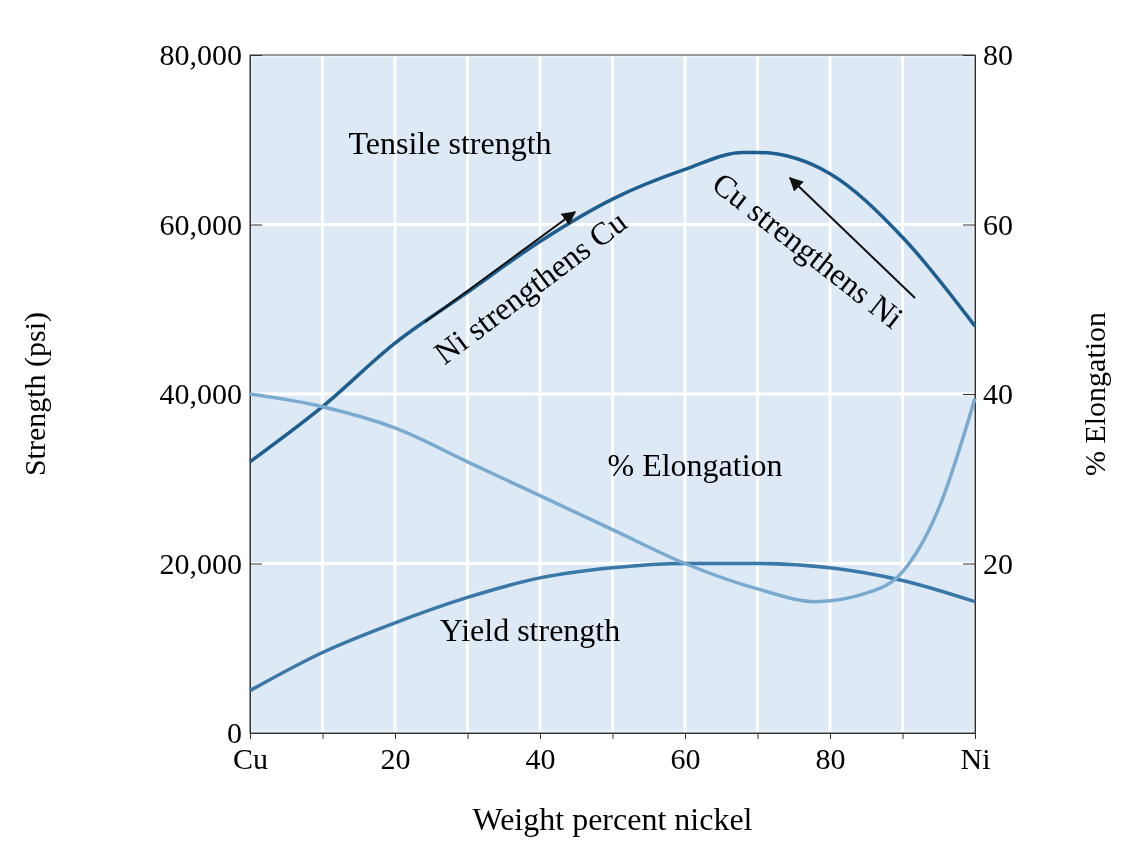 This screenshot has width=1135, height=848. I want to click on annotation: Tensile strength, so click(450, 143).